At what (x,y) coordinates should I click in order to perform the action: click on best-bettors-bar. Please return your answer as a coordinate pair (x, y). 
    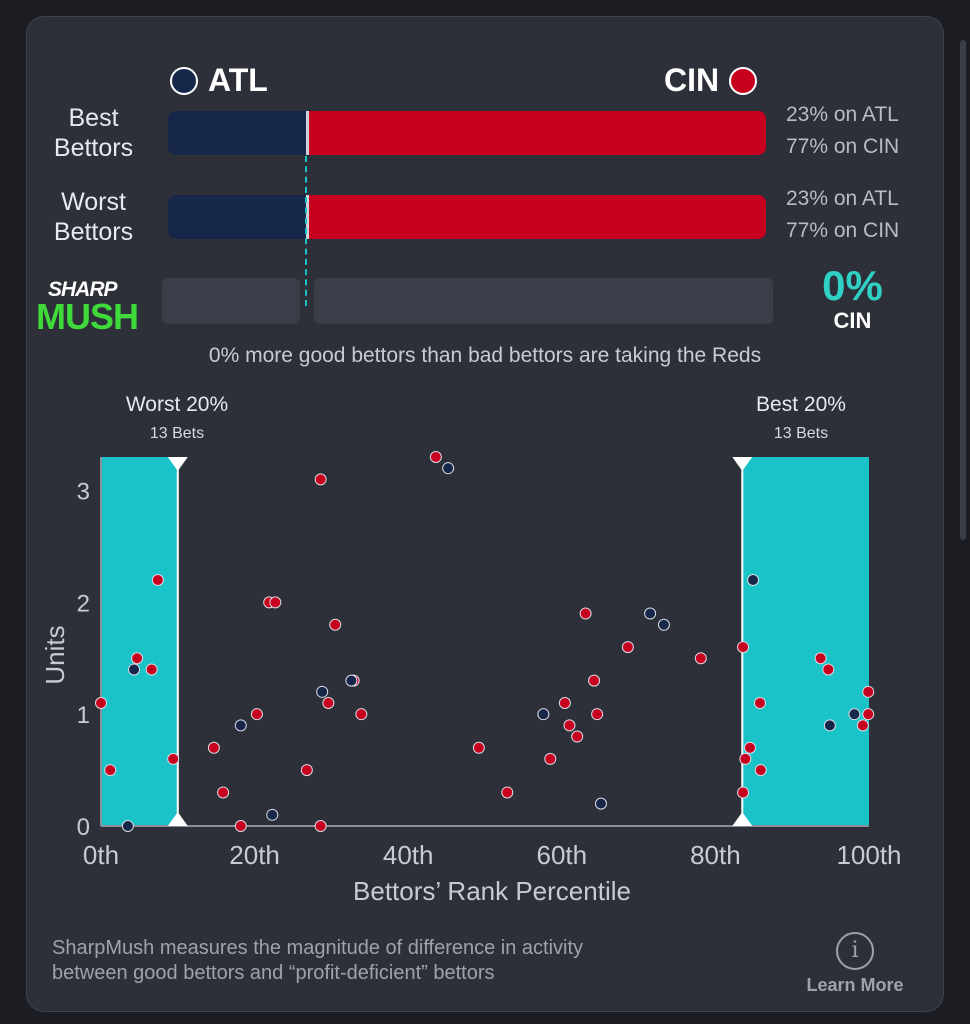
    Looking at the image, I should click on (467, 133).